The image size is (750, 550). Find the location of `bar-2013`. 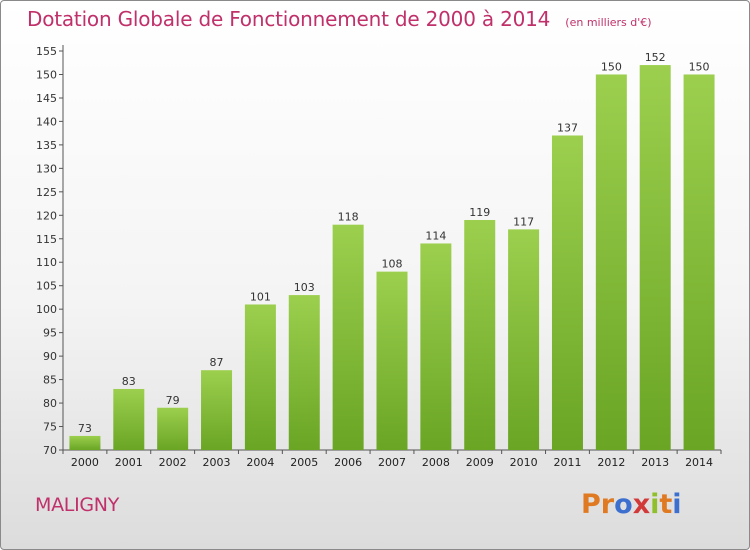

bar-2013 is located at coordinates (655, 258).